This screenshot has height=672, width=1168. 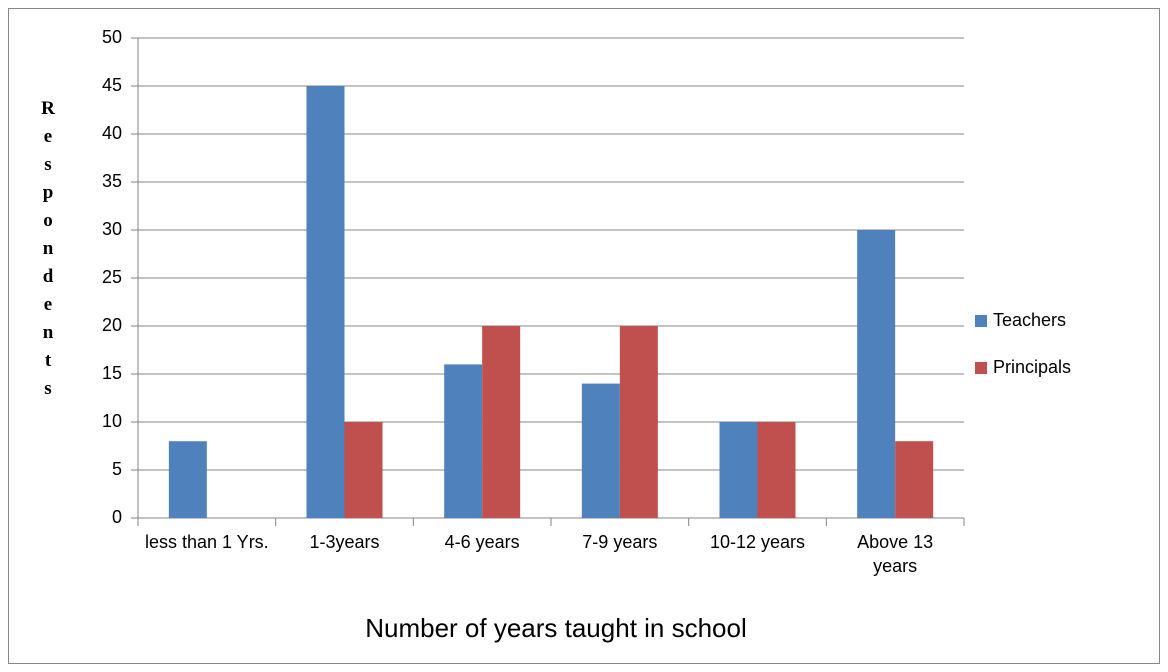 What do you see at coordinates (112, 181) in the screenshot?
I see `y-tick-label: 35` at bounding box center [112, 181].